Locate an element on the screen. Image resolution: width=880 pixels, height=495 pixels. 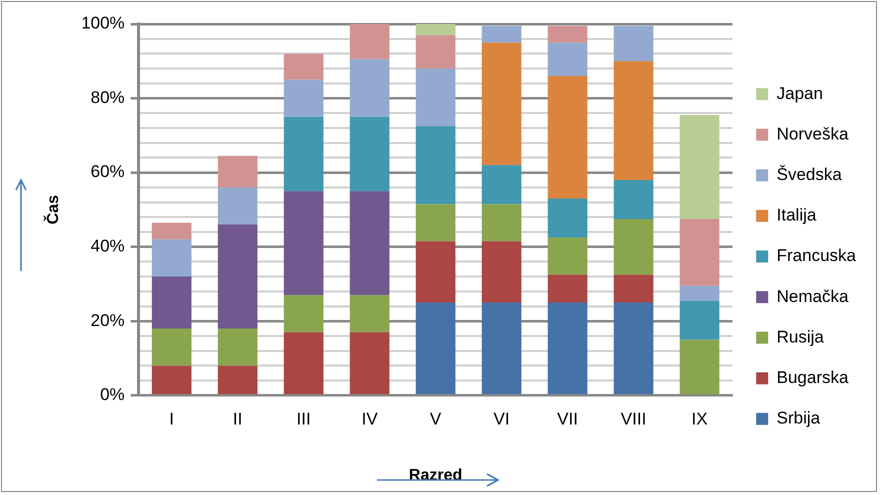
x-tick-label: VII is located at coordinates (567, 418).